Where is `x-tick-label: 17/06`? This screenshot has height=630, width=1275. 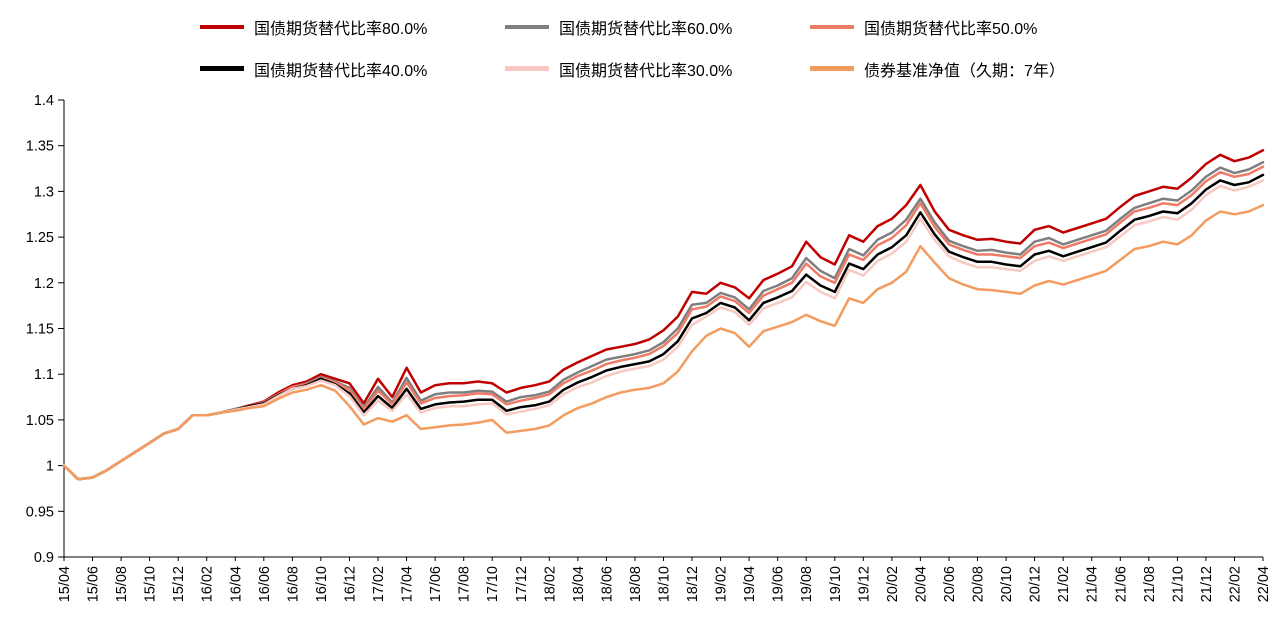 x-tick-label: 17/06 is located at coordinates (436, 584).